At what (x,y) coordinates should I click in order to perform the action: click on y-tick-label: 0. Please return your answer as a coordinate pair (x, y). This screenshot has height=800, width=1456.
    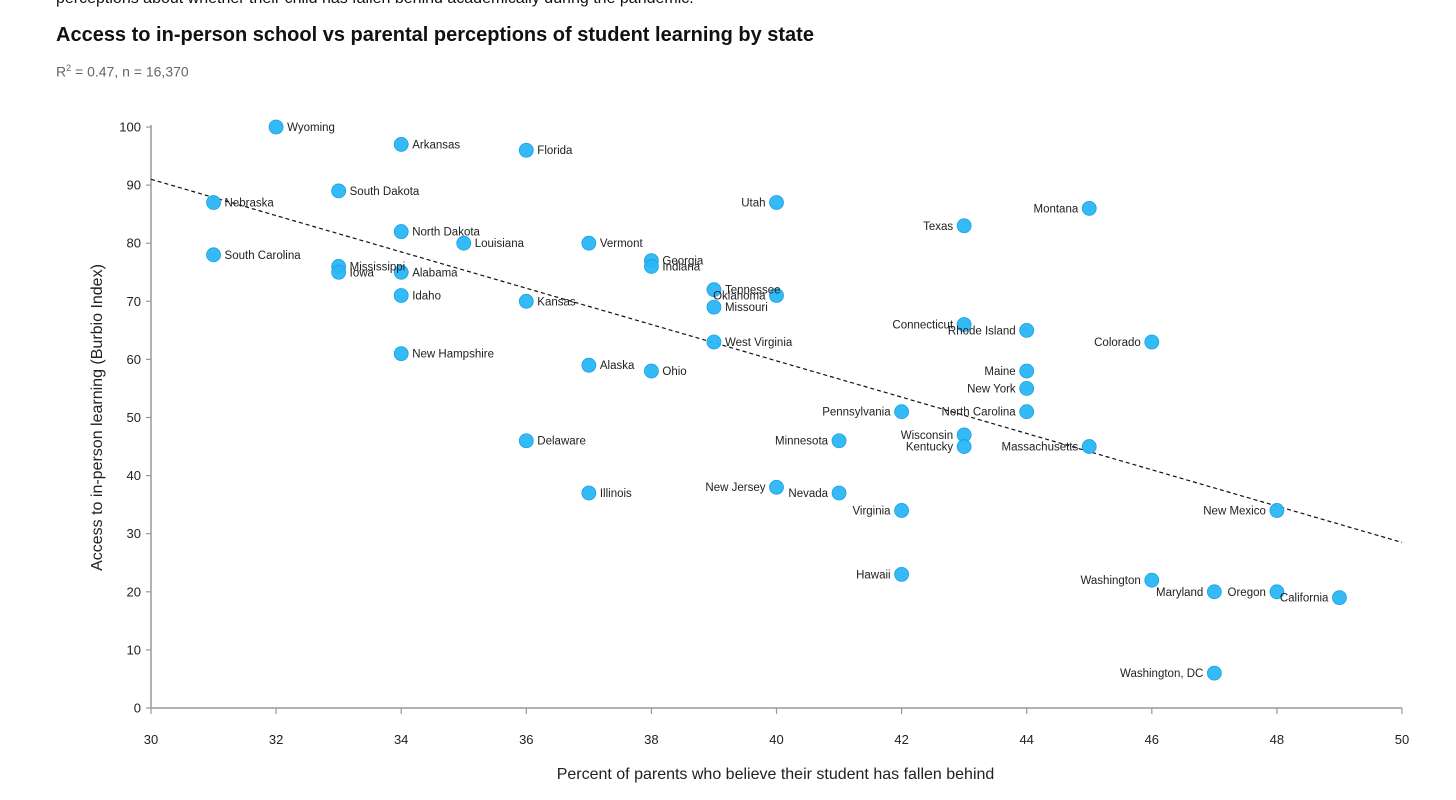
    Looking at the image, I should click on (137, 708).